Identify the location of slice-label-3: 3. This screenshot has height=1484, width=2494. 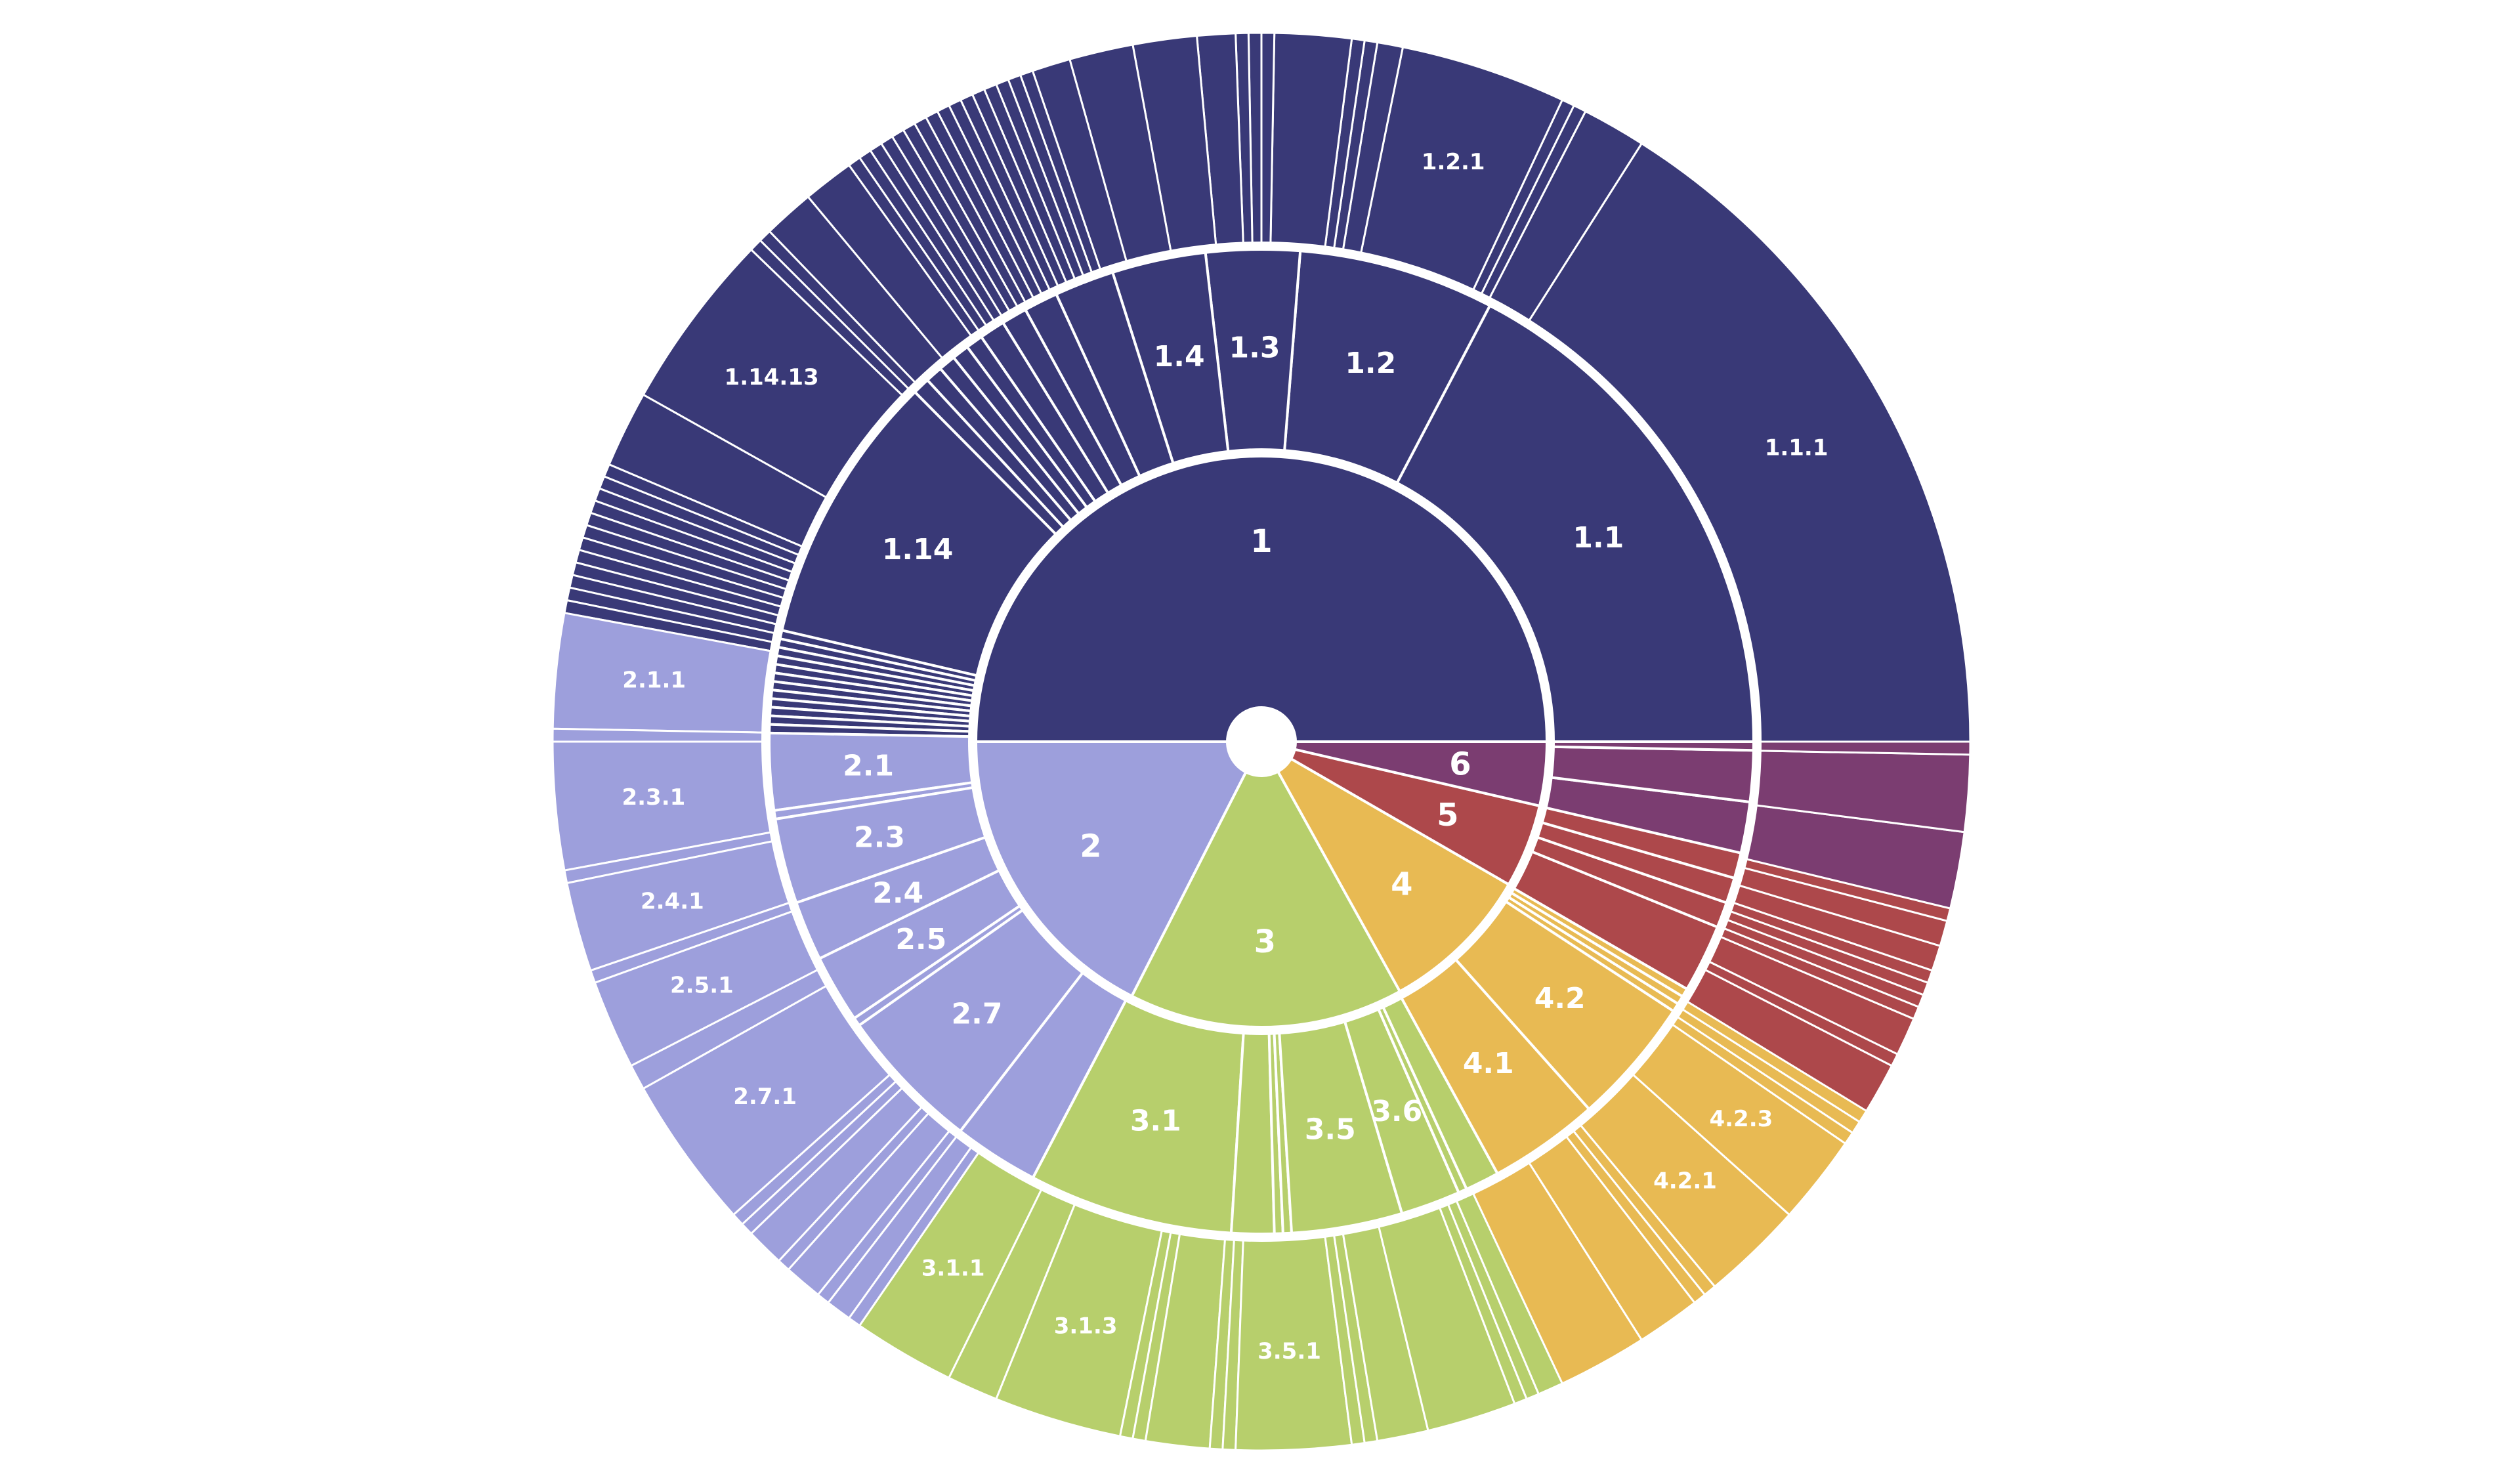
(1265, 942).